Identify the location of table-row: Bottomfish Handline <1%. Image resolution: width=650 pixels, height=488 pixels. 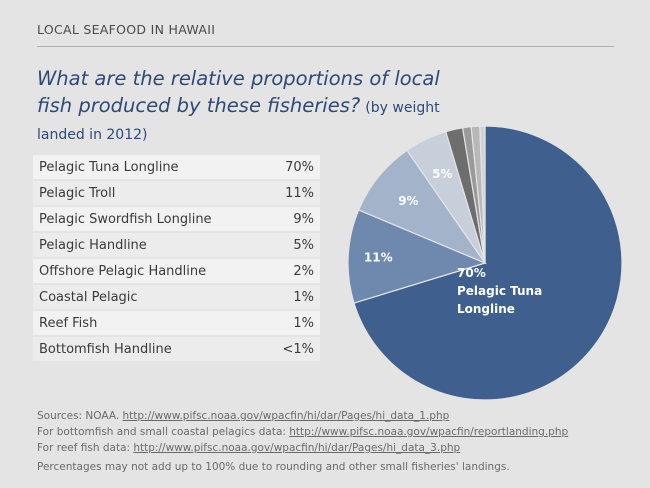
(176, 350).